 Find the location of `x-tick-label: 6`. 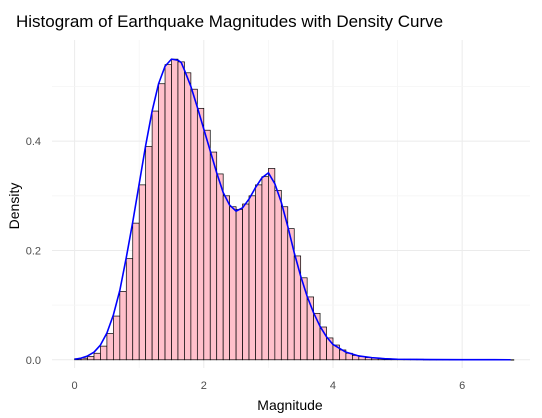

x-tick-label: 6 is located at coordinates (462, 386).